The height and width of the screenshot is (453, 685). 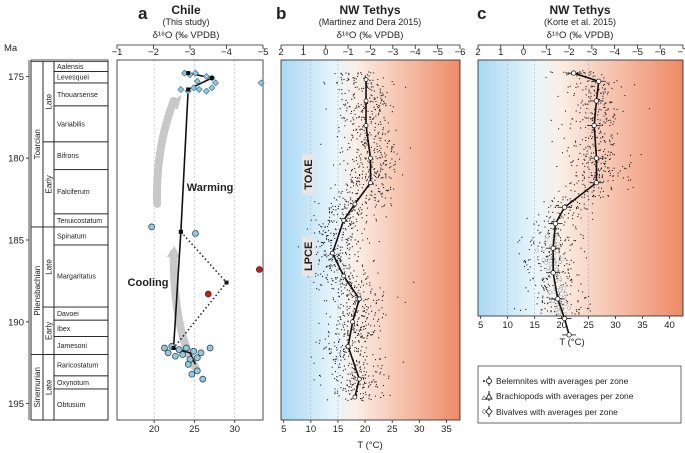 I want to click on average-marker, so click(x=180, y=231).